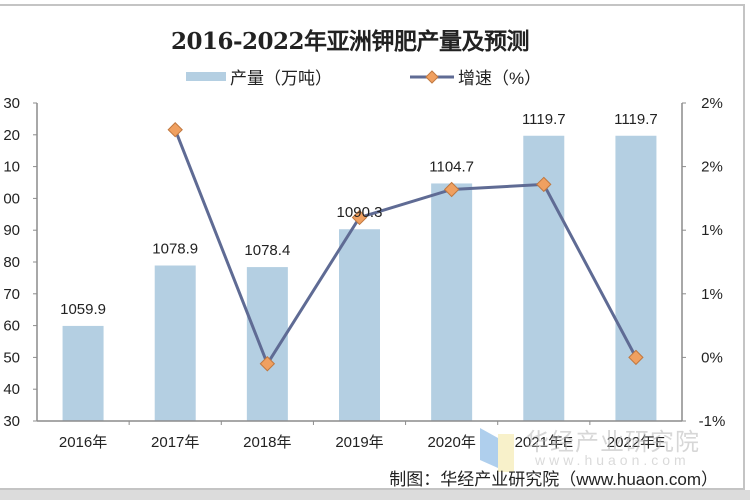 This screenshot has width=750, height=500. What do you see at coordinates (712, 357) in the screenshot?
I see `right-tick-label: 0%` at bounding box center [712, 357].